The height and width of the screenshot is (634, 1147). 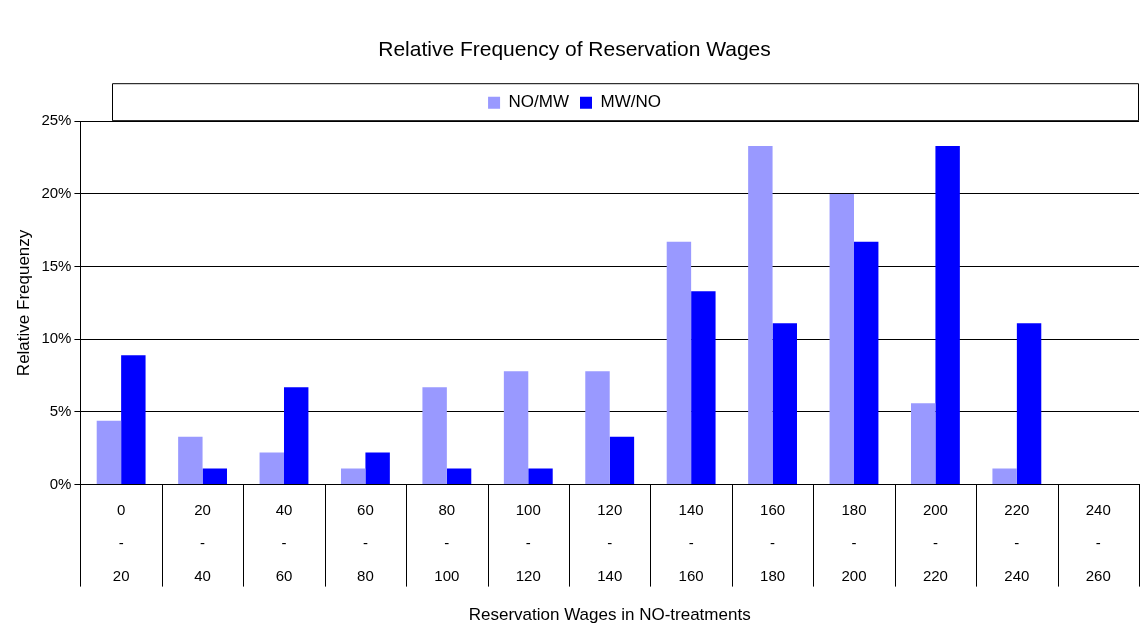 I want to click on x-tick-label: 120 - 140, so click(x=610, y=543).